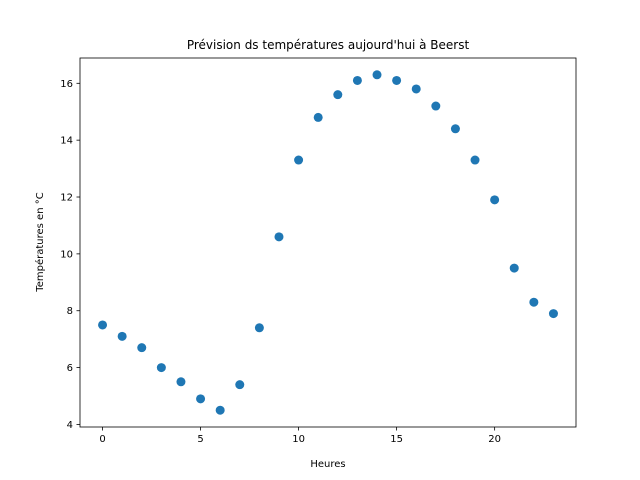 Image resolution: width=640 pixels, height=480 pixels. Describe the element at coordinates (102, 439) in the screenshot. I see `x-tick-label: 0` at that location.